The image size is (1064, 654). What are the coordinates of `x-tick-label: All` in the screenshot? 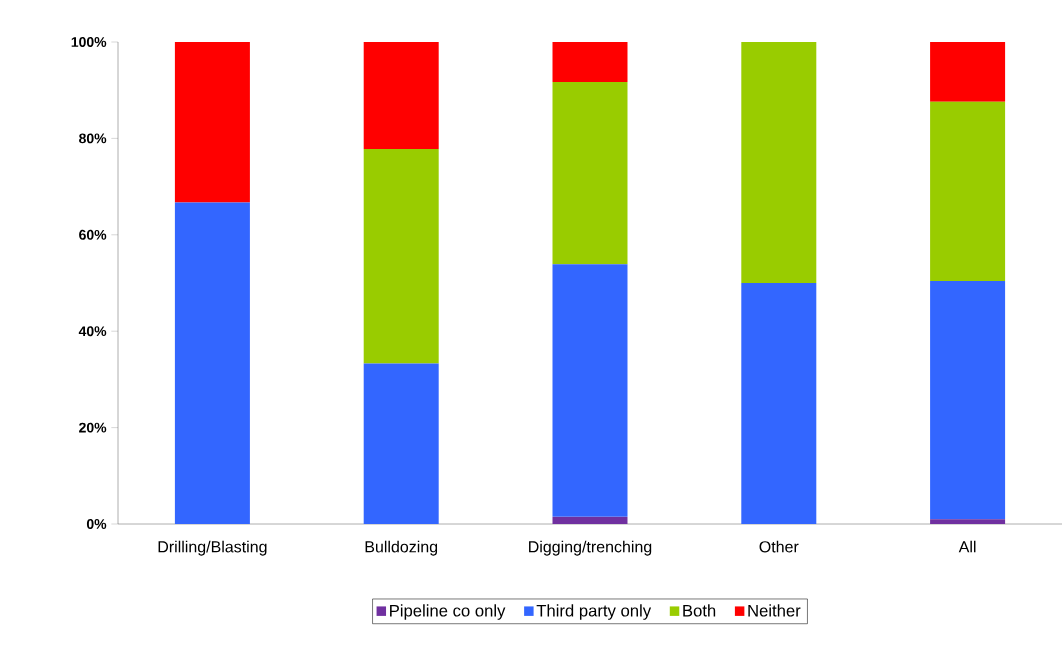 It's located at (967, 546).